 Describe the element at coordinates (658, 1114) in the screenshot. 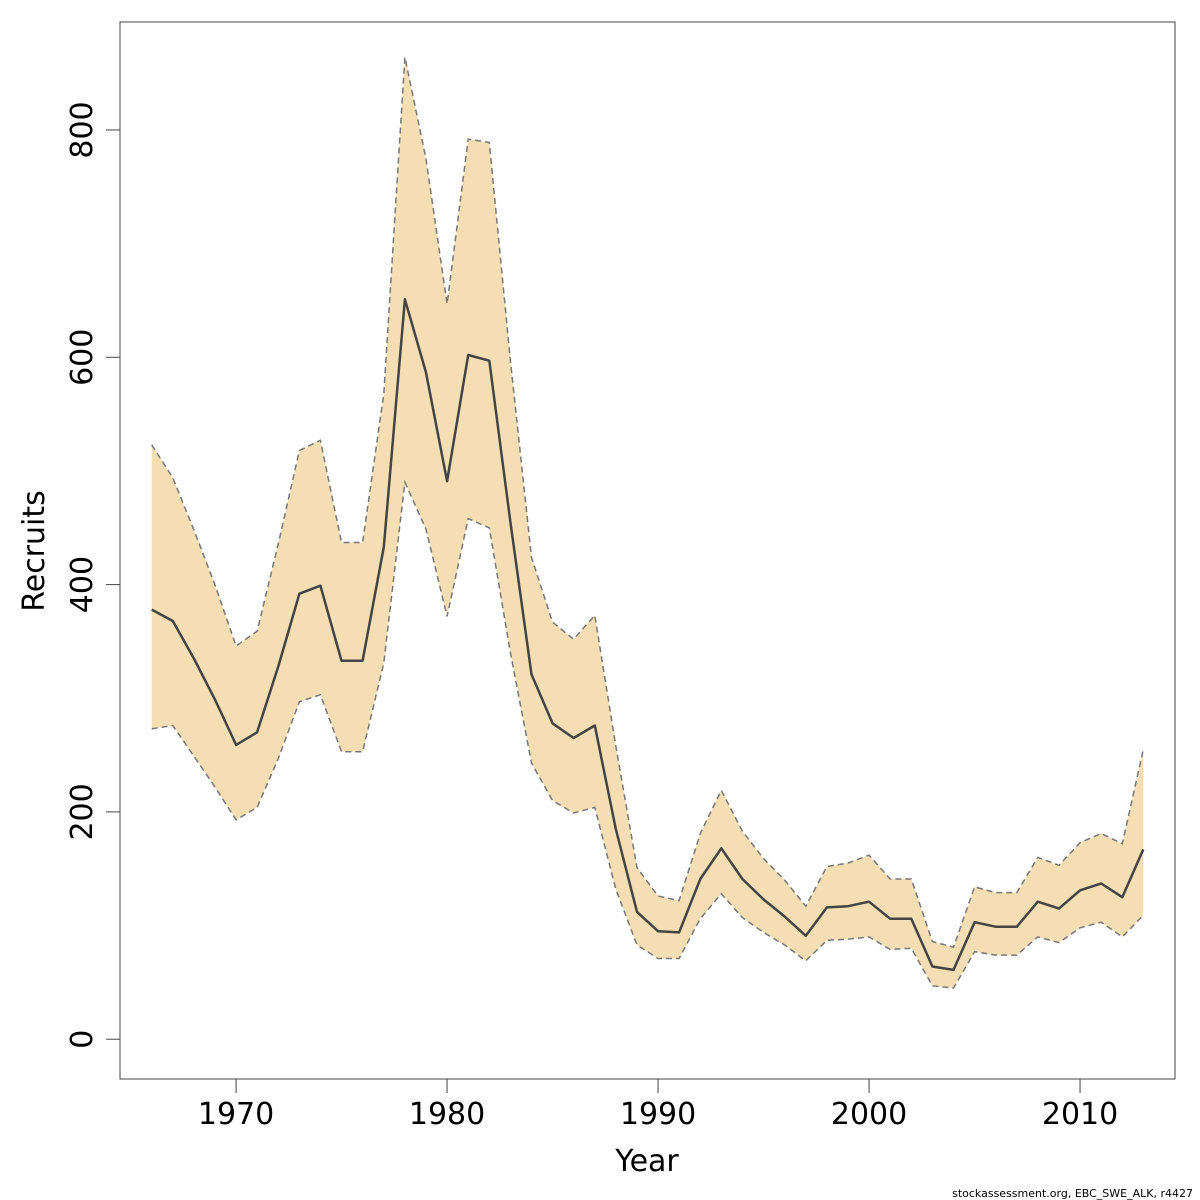

I see `x-tick-label: 1990` at that location.